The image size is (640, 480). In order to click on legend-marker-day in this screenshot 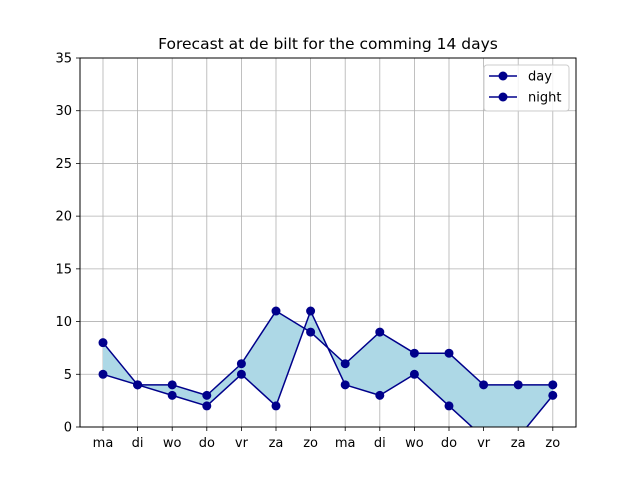, I will do `click(503, 76)`.